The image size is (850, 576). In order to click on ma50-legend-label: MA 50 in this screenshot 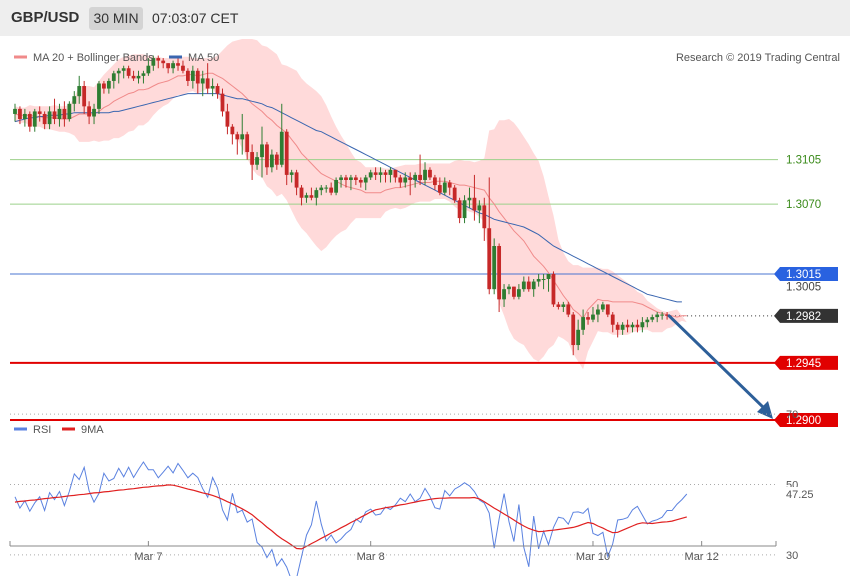, I will do `click(203, 58)`.